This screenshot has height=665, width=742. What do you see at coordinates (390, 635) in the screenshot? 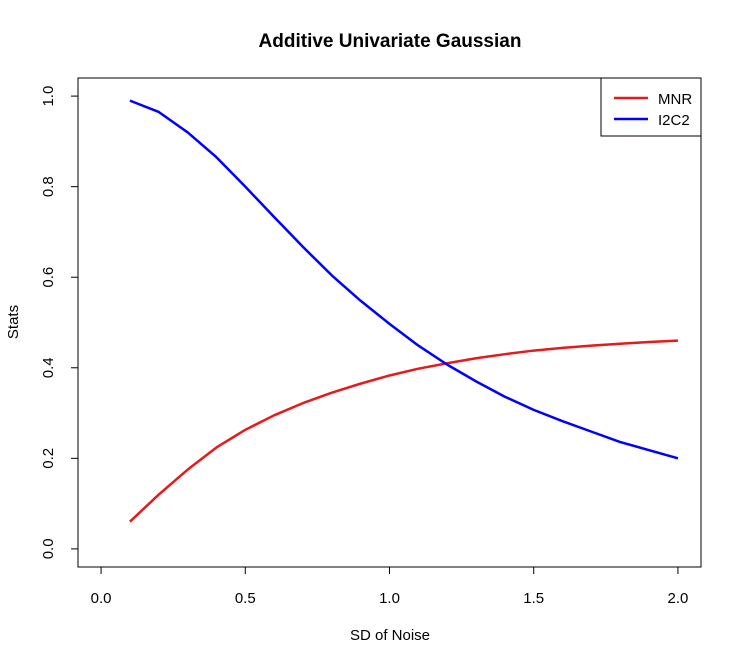
I see `x-axis-label: SD of Noise` at bounding box center [390, 635].